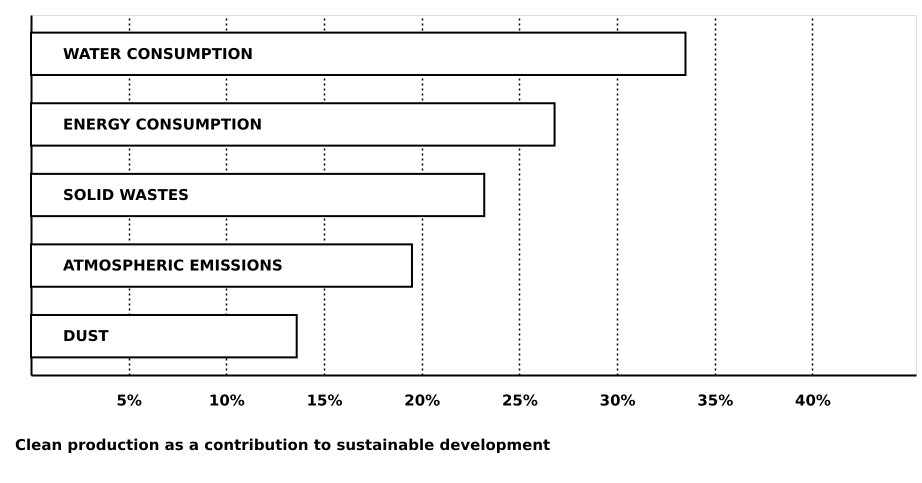 The height and width of the screenshot is (483, 922). I want to click on x-tick-label: 15%, so click(324, 401).